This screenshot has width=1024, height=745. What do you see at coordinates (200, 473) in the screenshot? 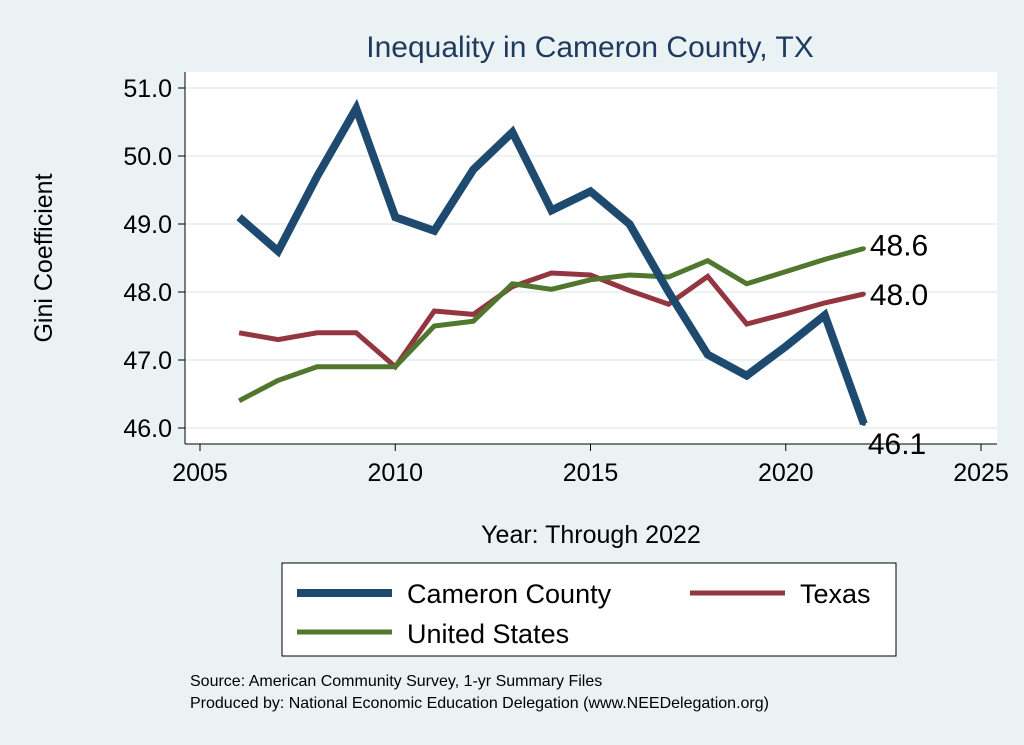
I see `x-tick-label: 2005` at bounding box center [200, 473].